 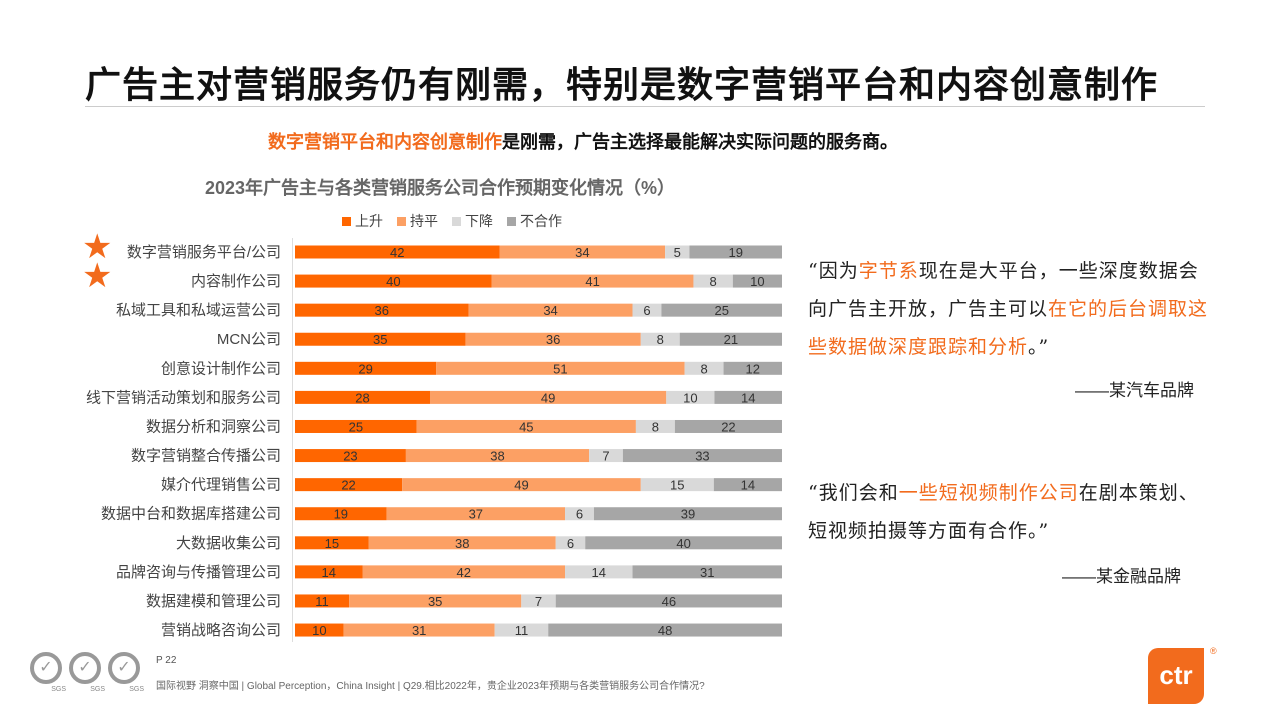 What do you see at coordinates (1003, 290) in the screenshot?
I see `quote-text: 现在是大平台，一些深度数据会向广告主开放，广告主可以` at bounding box center [1003, 290].